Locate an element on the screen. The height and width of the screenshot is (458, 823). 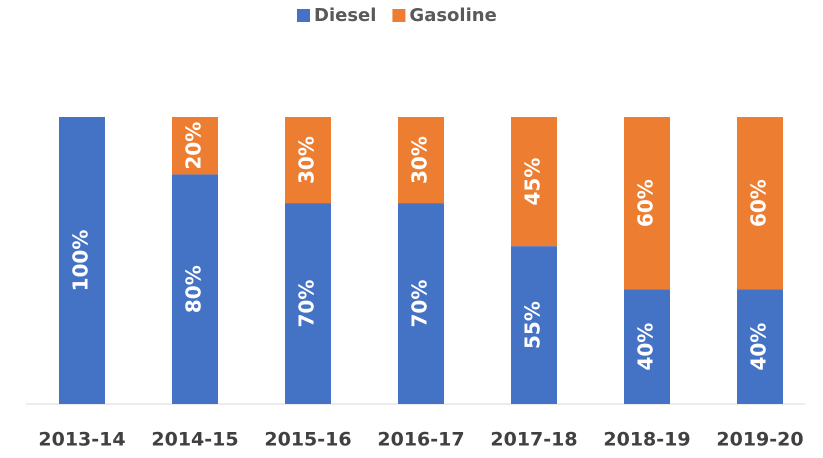
data-label: 55% is located at coordinates (533, 325).